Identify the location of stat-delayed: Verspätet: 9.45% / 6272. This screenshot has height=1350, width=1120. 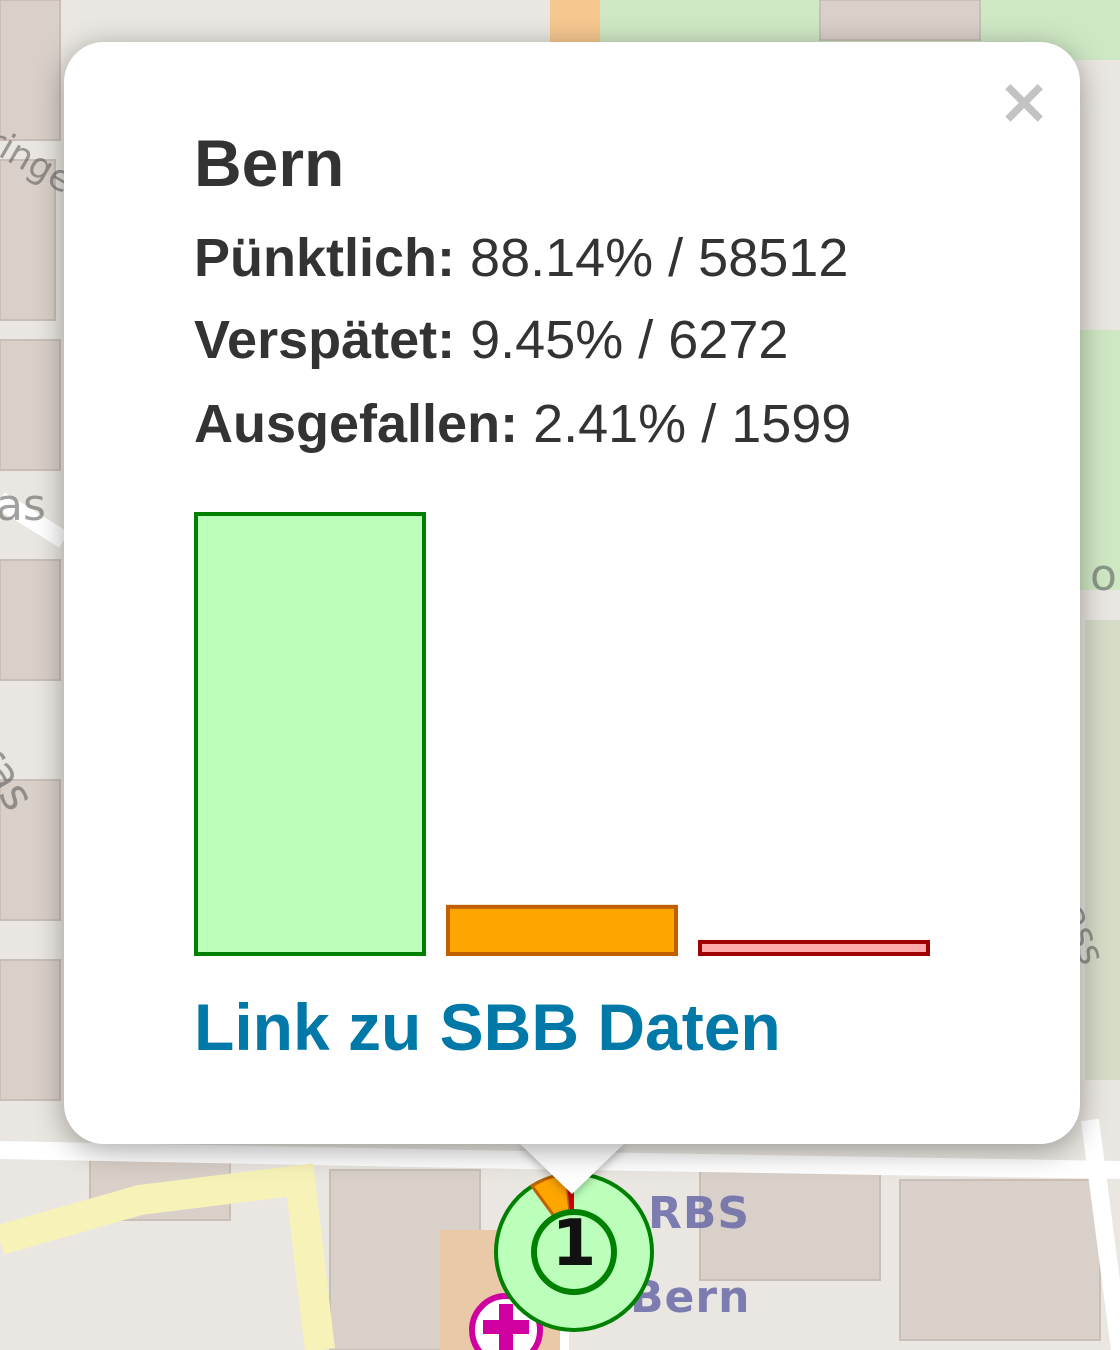
(491, 340).